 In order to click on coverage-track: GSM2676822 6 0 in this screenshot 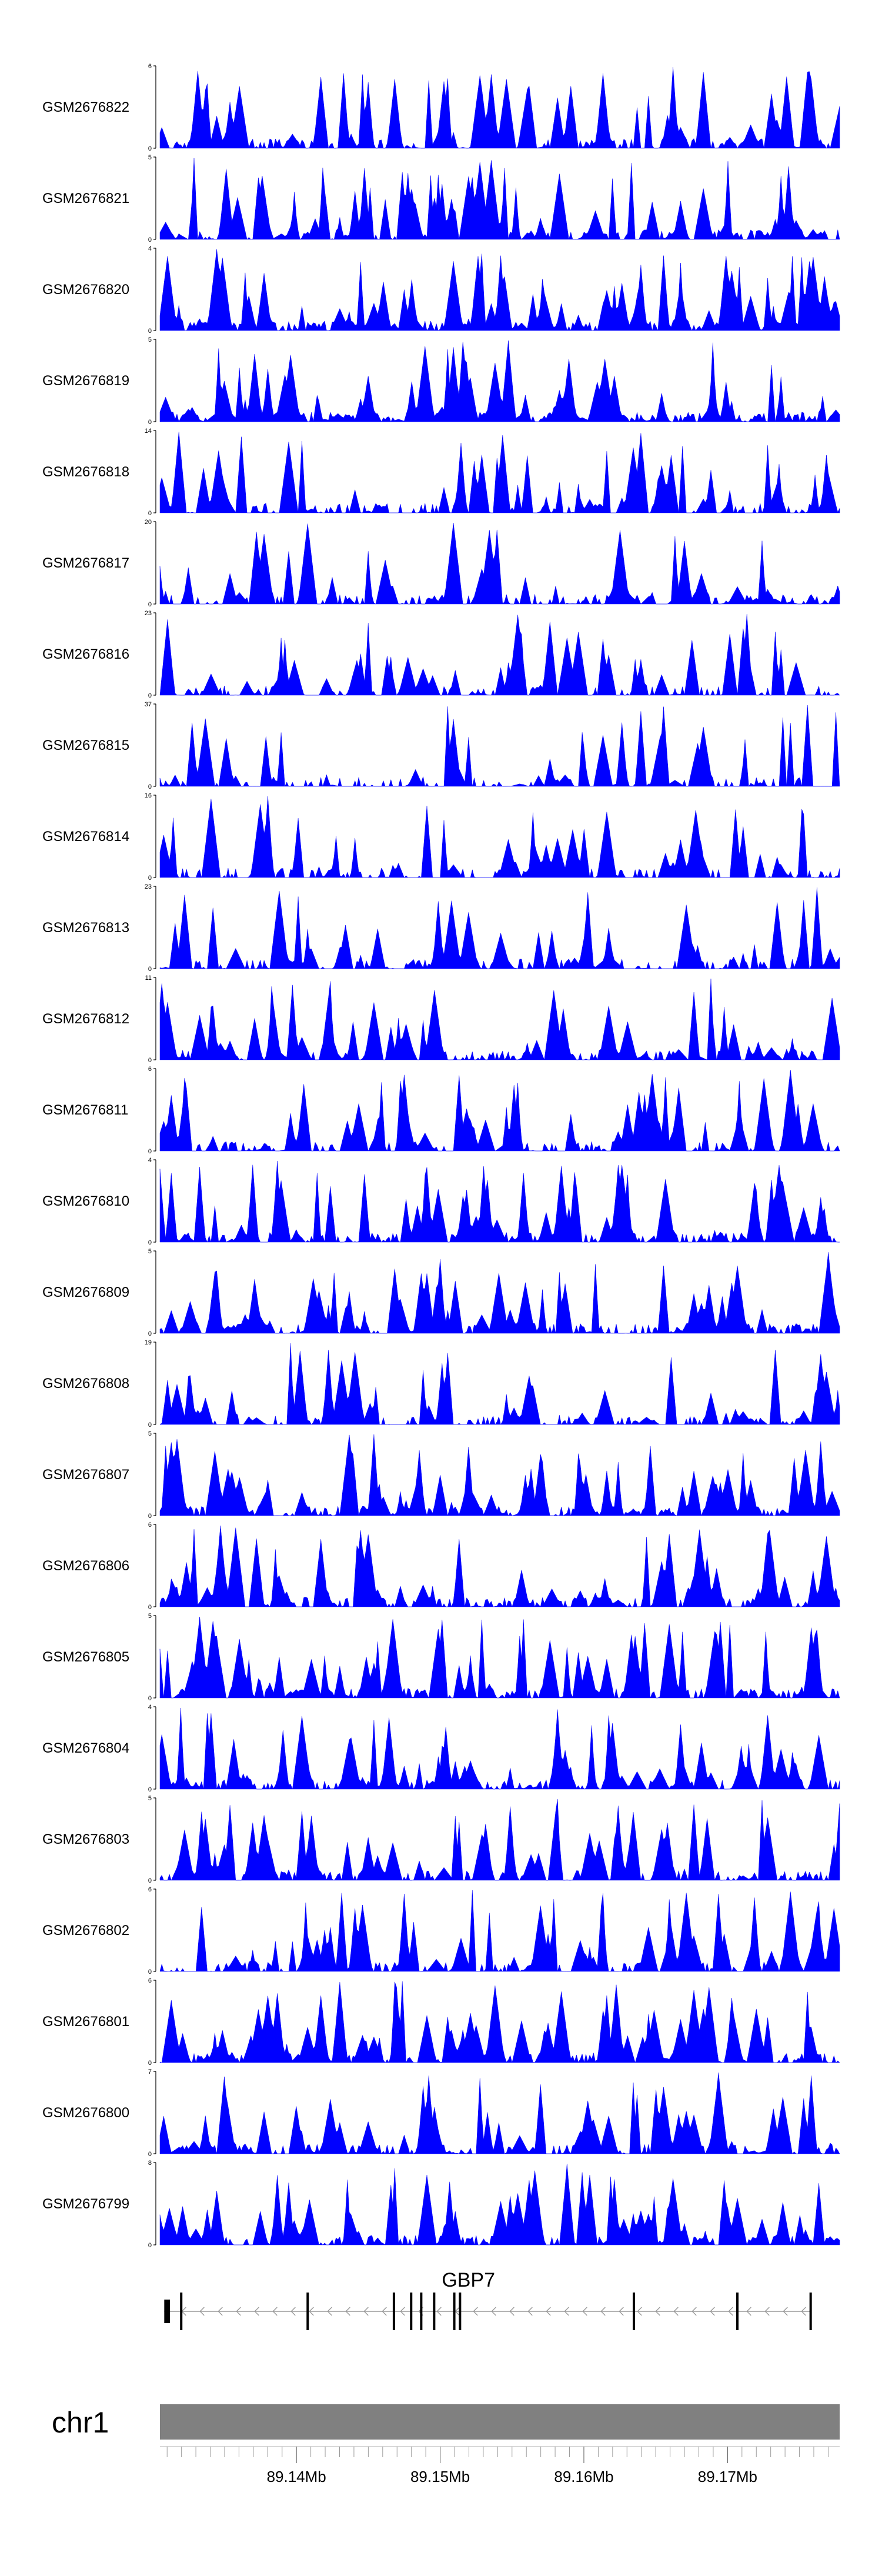, I will do `click(441, 107)`.